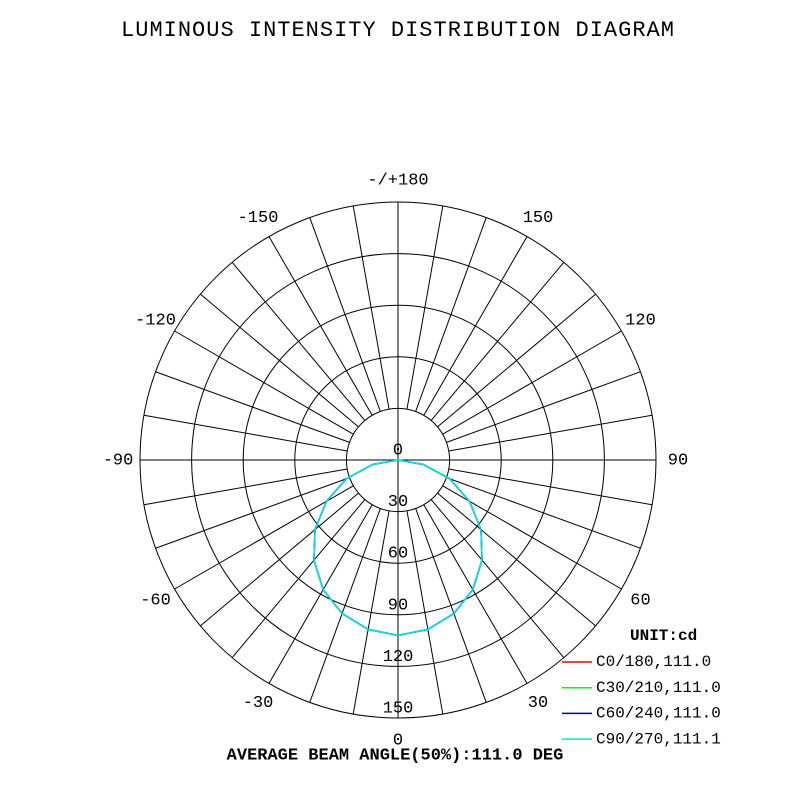  Describe the element at coordinates (395, 755) in the screenshot. I see `footer: AVERAGE BEAM ANGLE(50%):111.0 DEG` at that location.